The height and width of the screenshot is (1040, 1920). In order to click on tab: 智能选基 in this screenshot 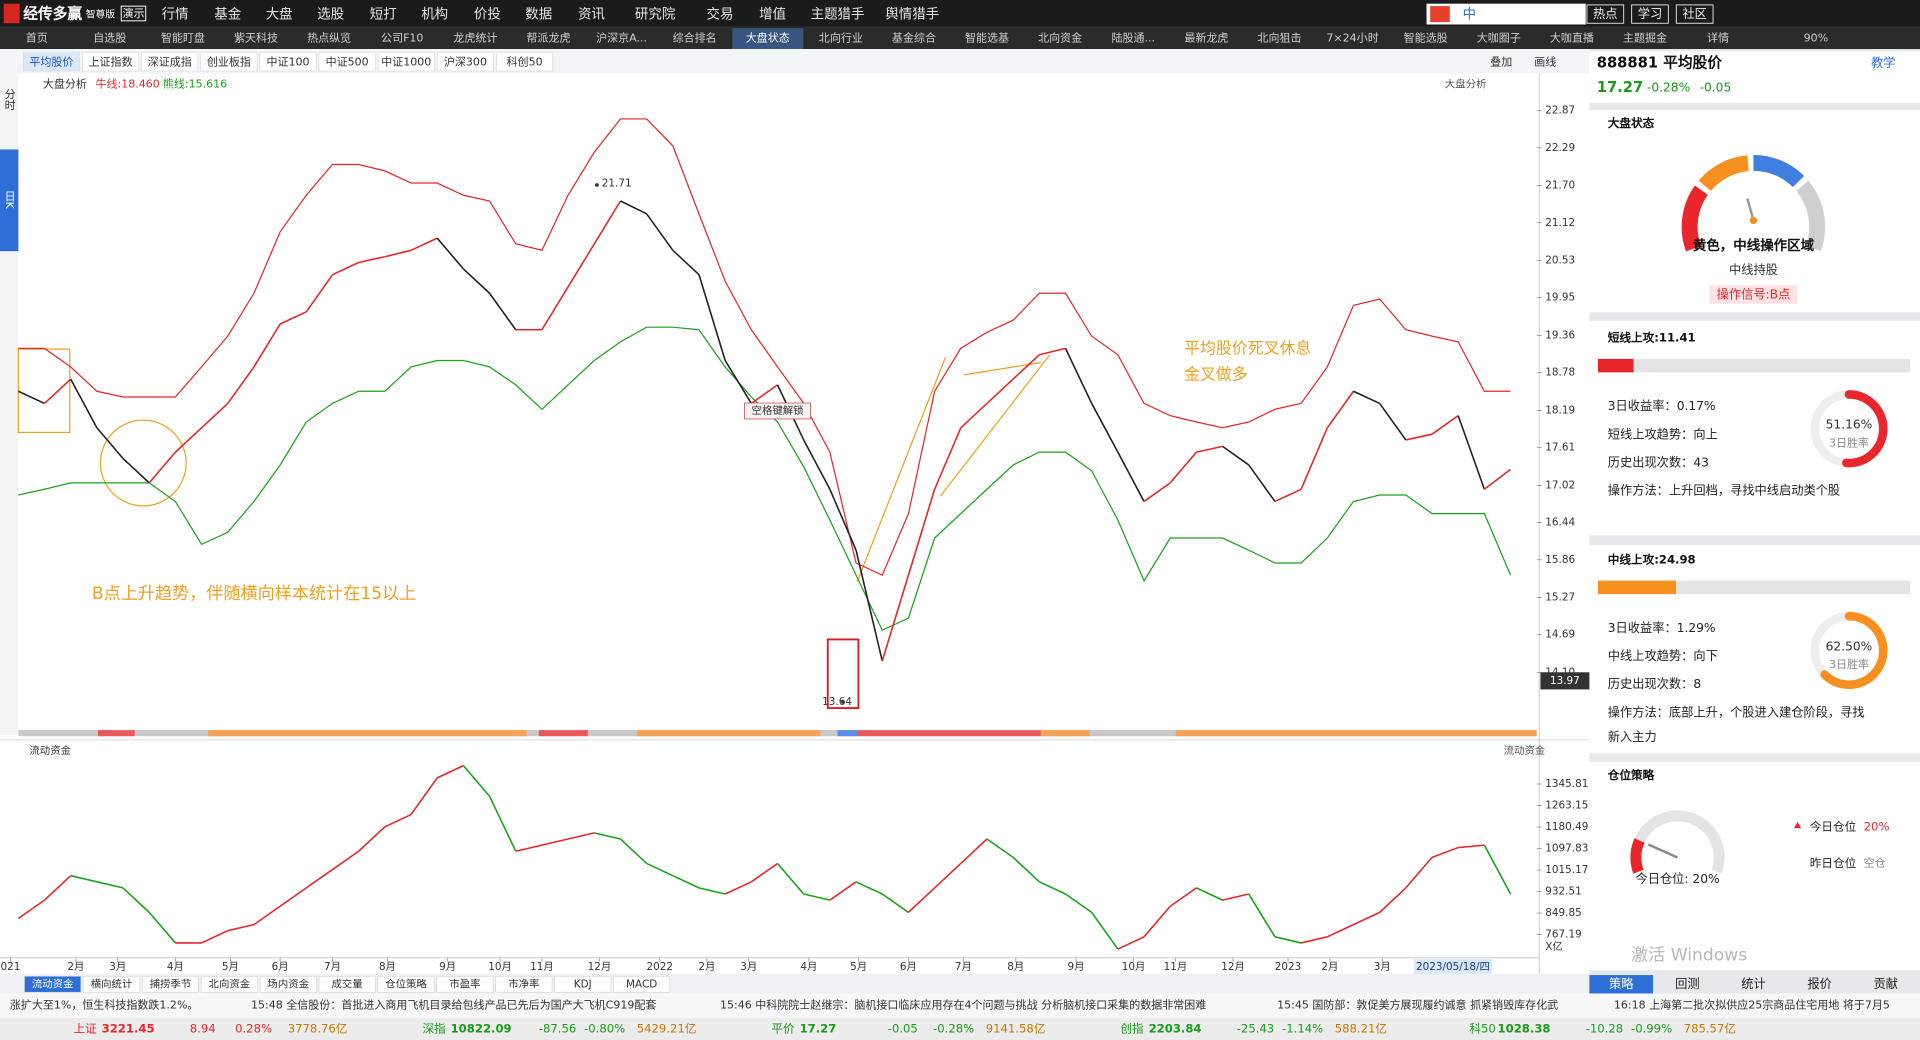, I will do `click(987, 38)`.